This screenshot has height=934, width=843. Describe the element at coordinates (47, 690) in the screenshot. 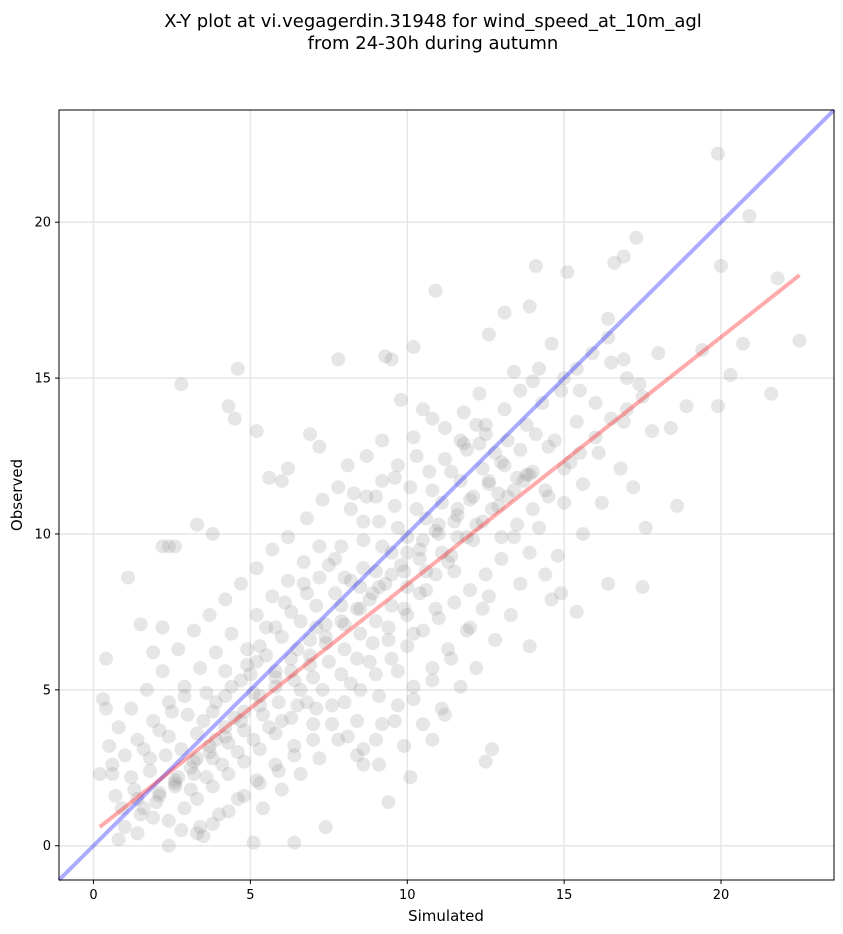

I see `y-tick-label: 5` at that location.